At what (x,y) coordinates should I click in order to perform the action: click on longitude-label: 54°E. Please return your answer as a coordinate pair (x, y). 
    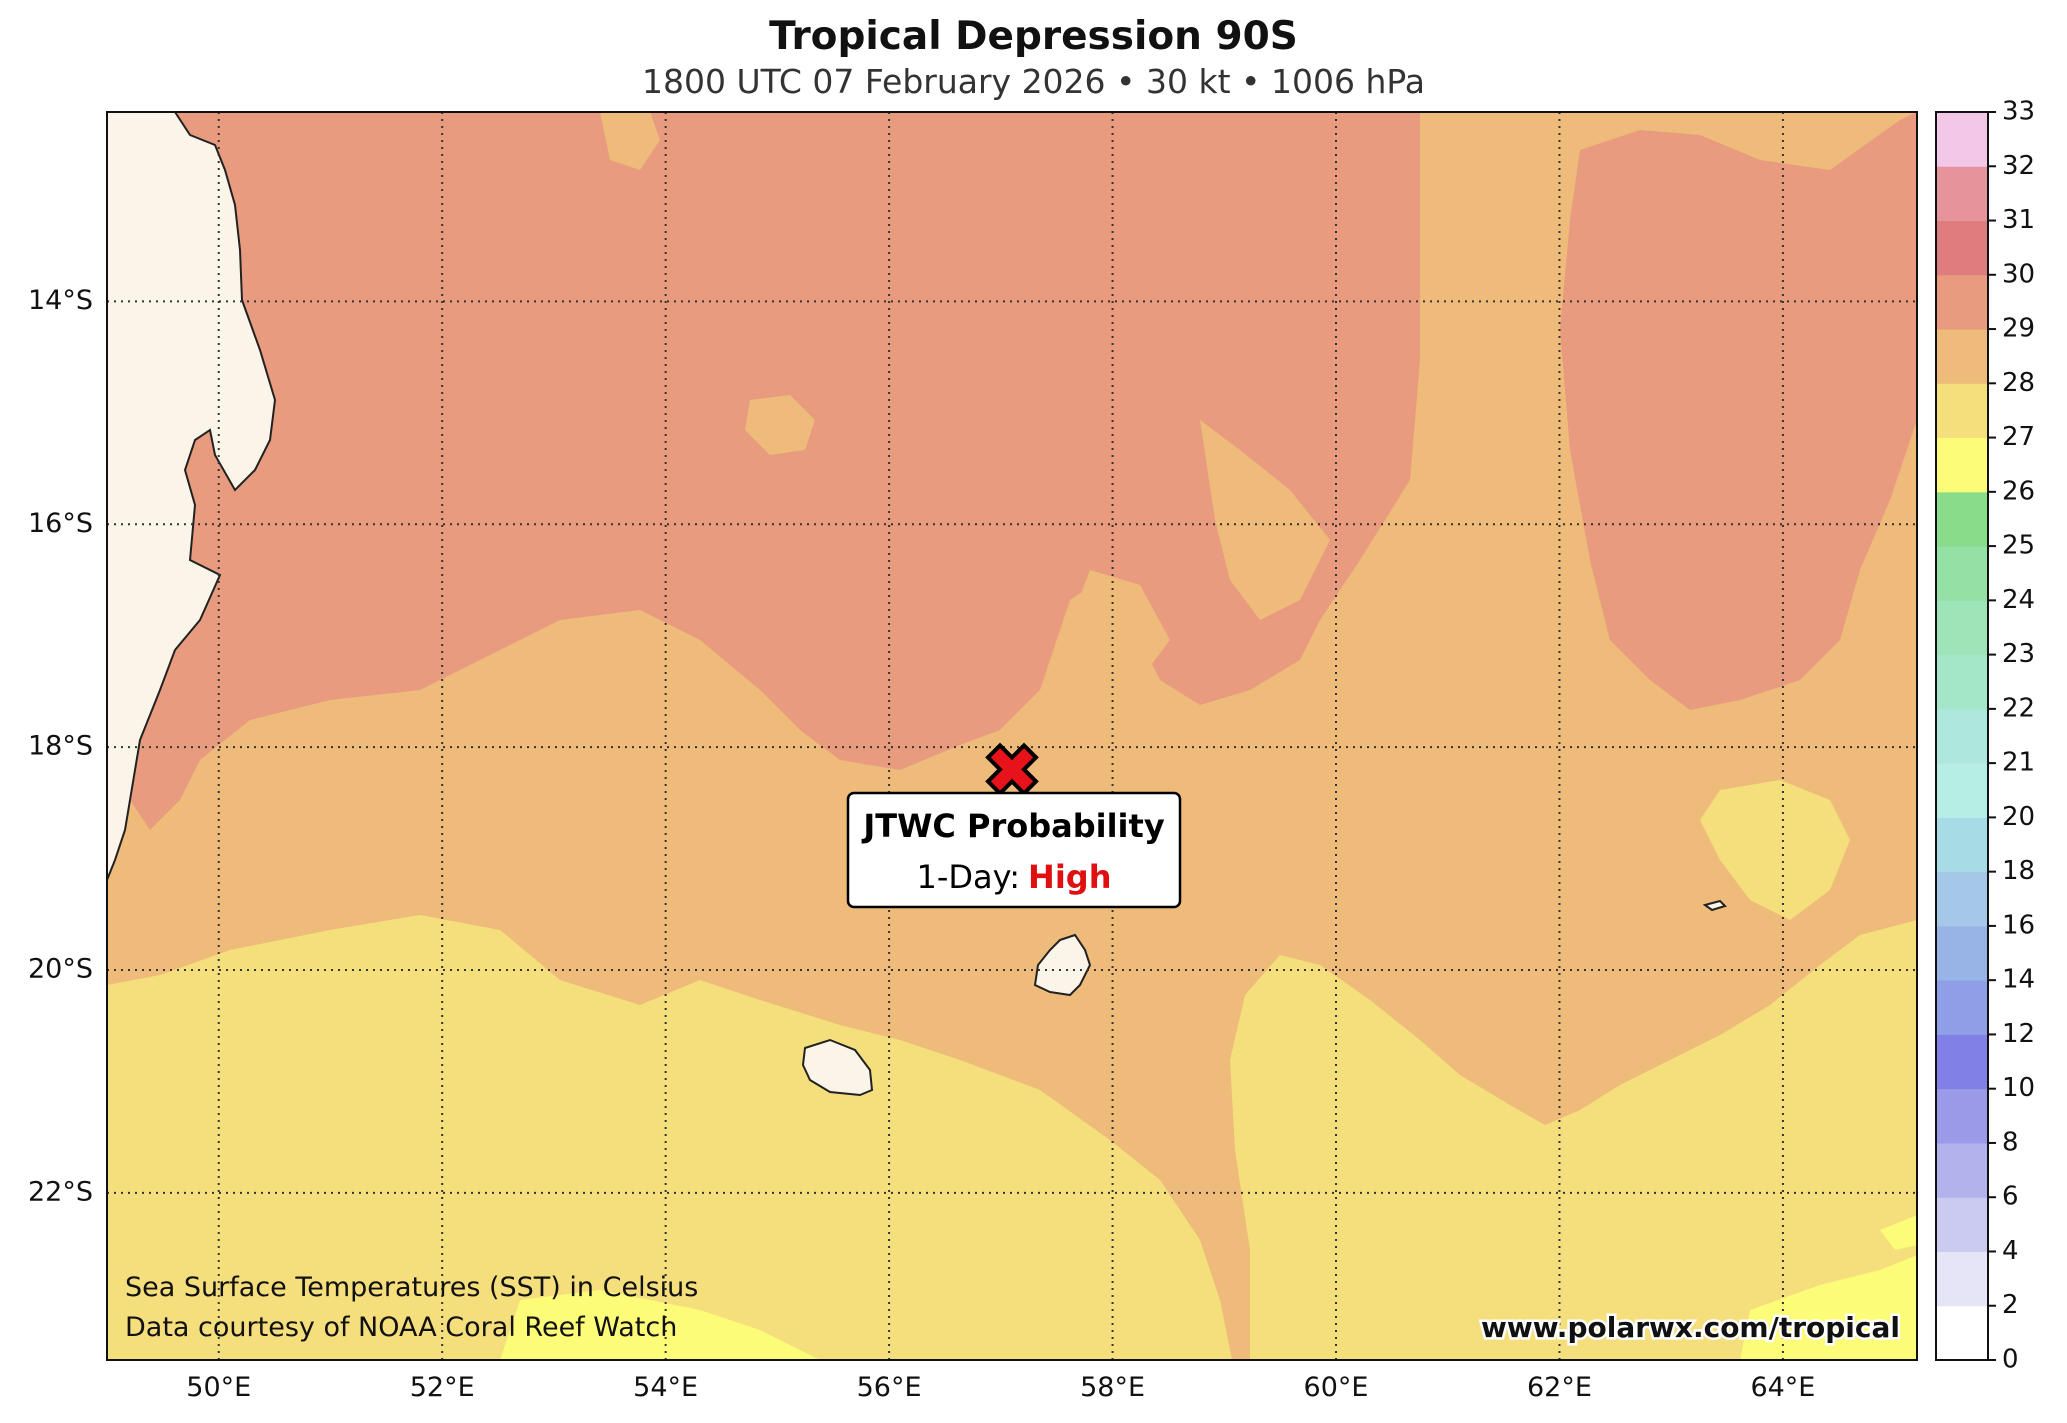
    Looking at the image, I should click on (665, 1387).